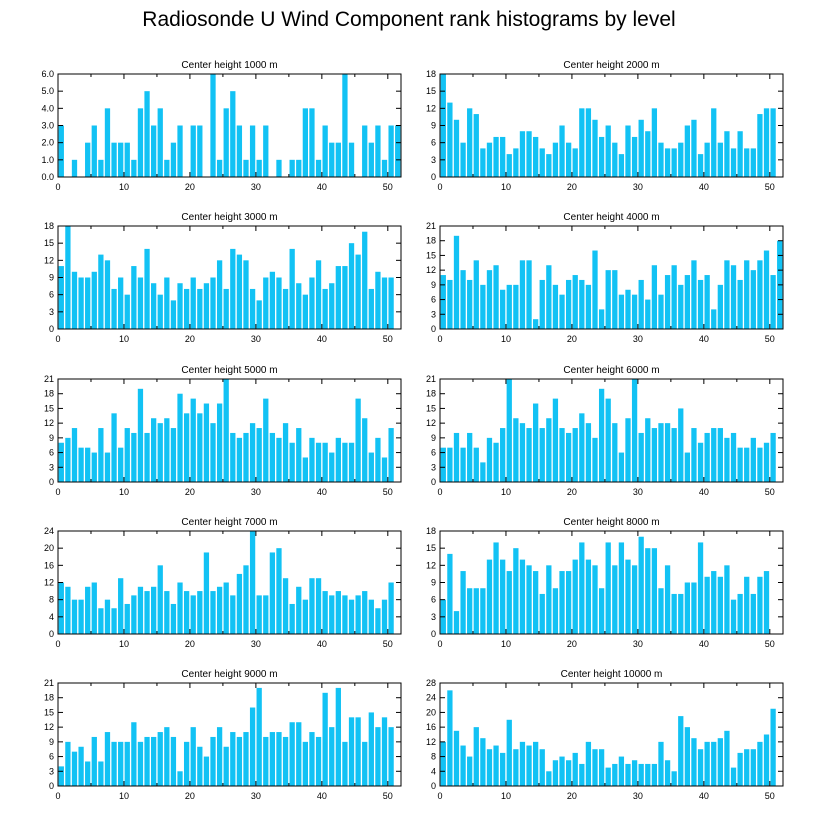 This screenshot has width=818, height=824. Describe the element at coordinates (49, 226) in the screenshot. I see `y-tick-label: 18` at that location.